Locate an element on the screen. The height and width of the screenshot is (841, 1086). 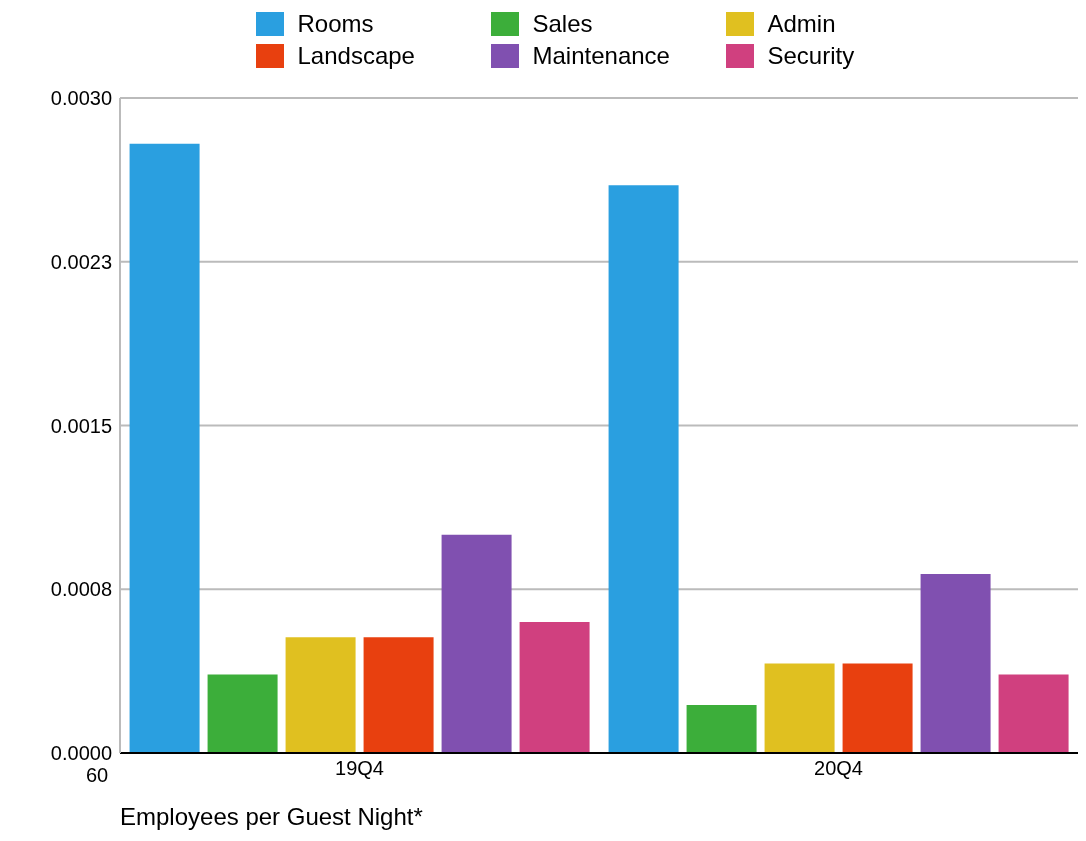
y-tick-label: 0.0000 is located at coordinates (81, 753).